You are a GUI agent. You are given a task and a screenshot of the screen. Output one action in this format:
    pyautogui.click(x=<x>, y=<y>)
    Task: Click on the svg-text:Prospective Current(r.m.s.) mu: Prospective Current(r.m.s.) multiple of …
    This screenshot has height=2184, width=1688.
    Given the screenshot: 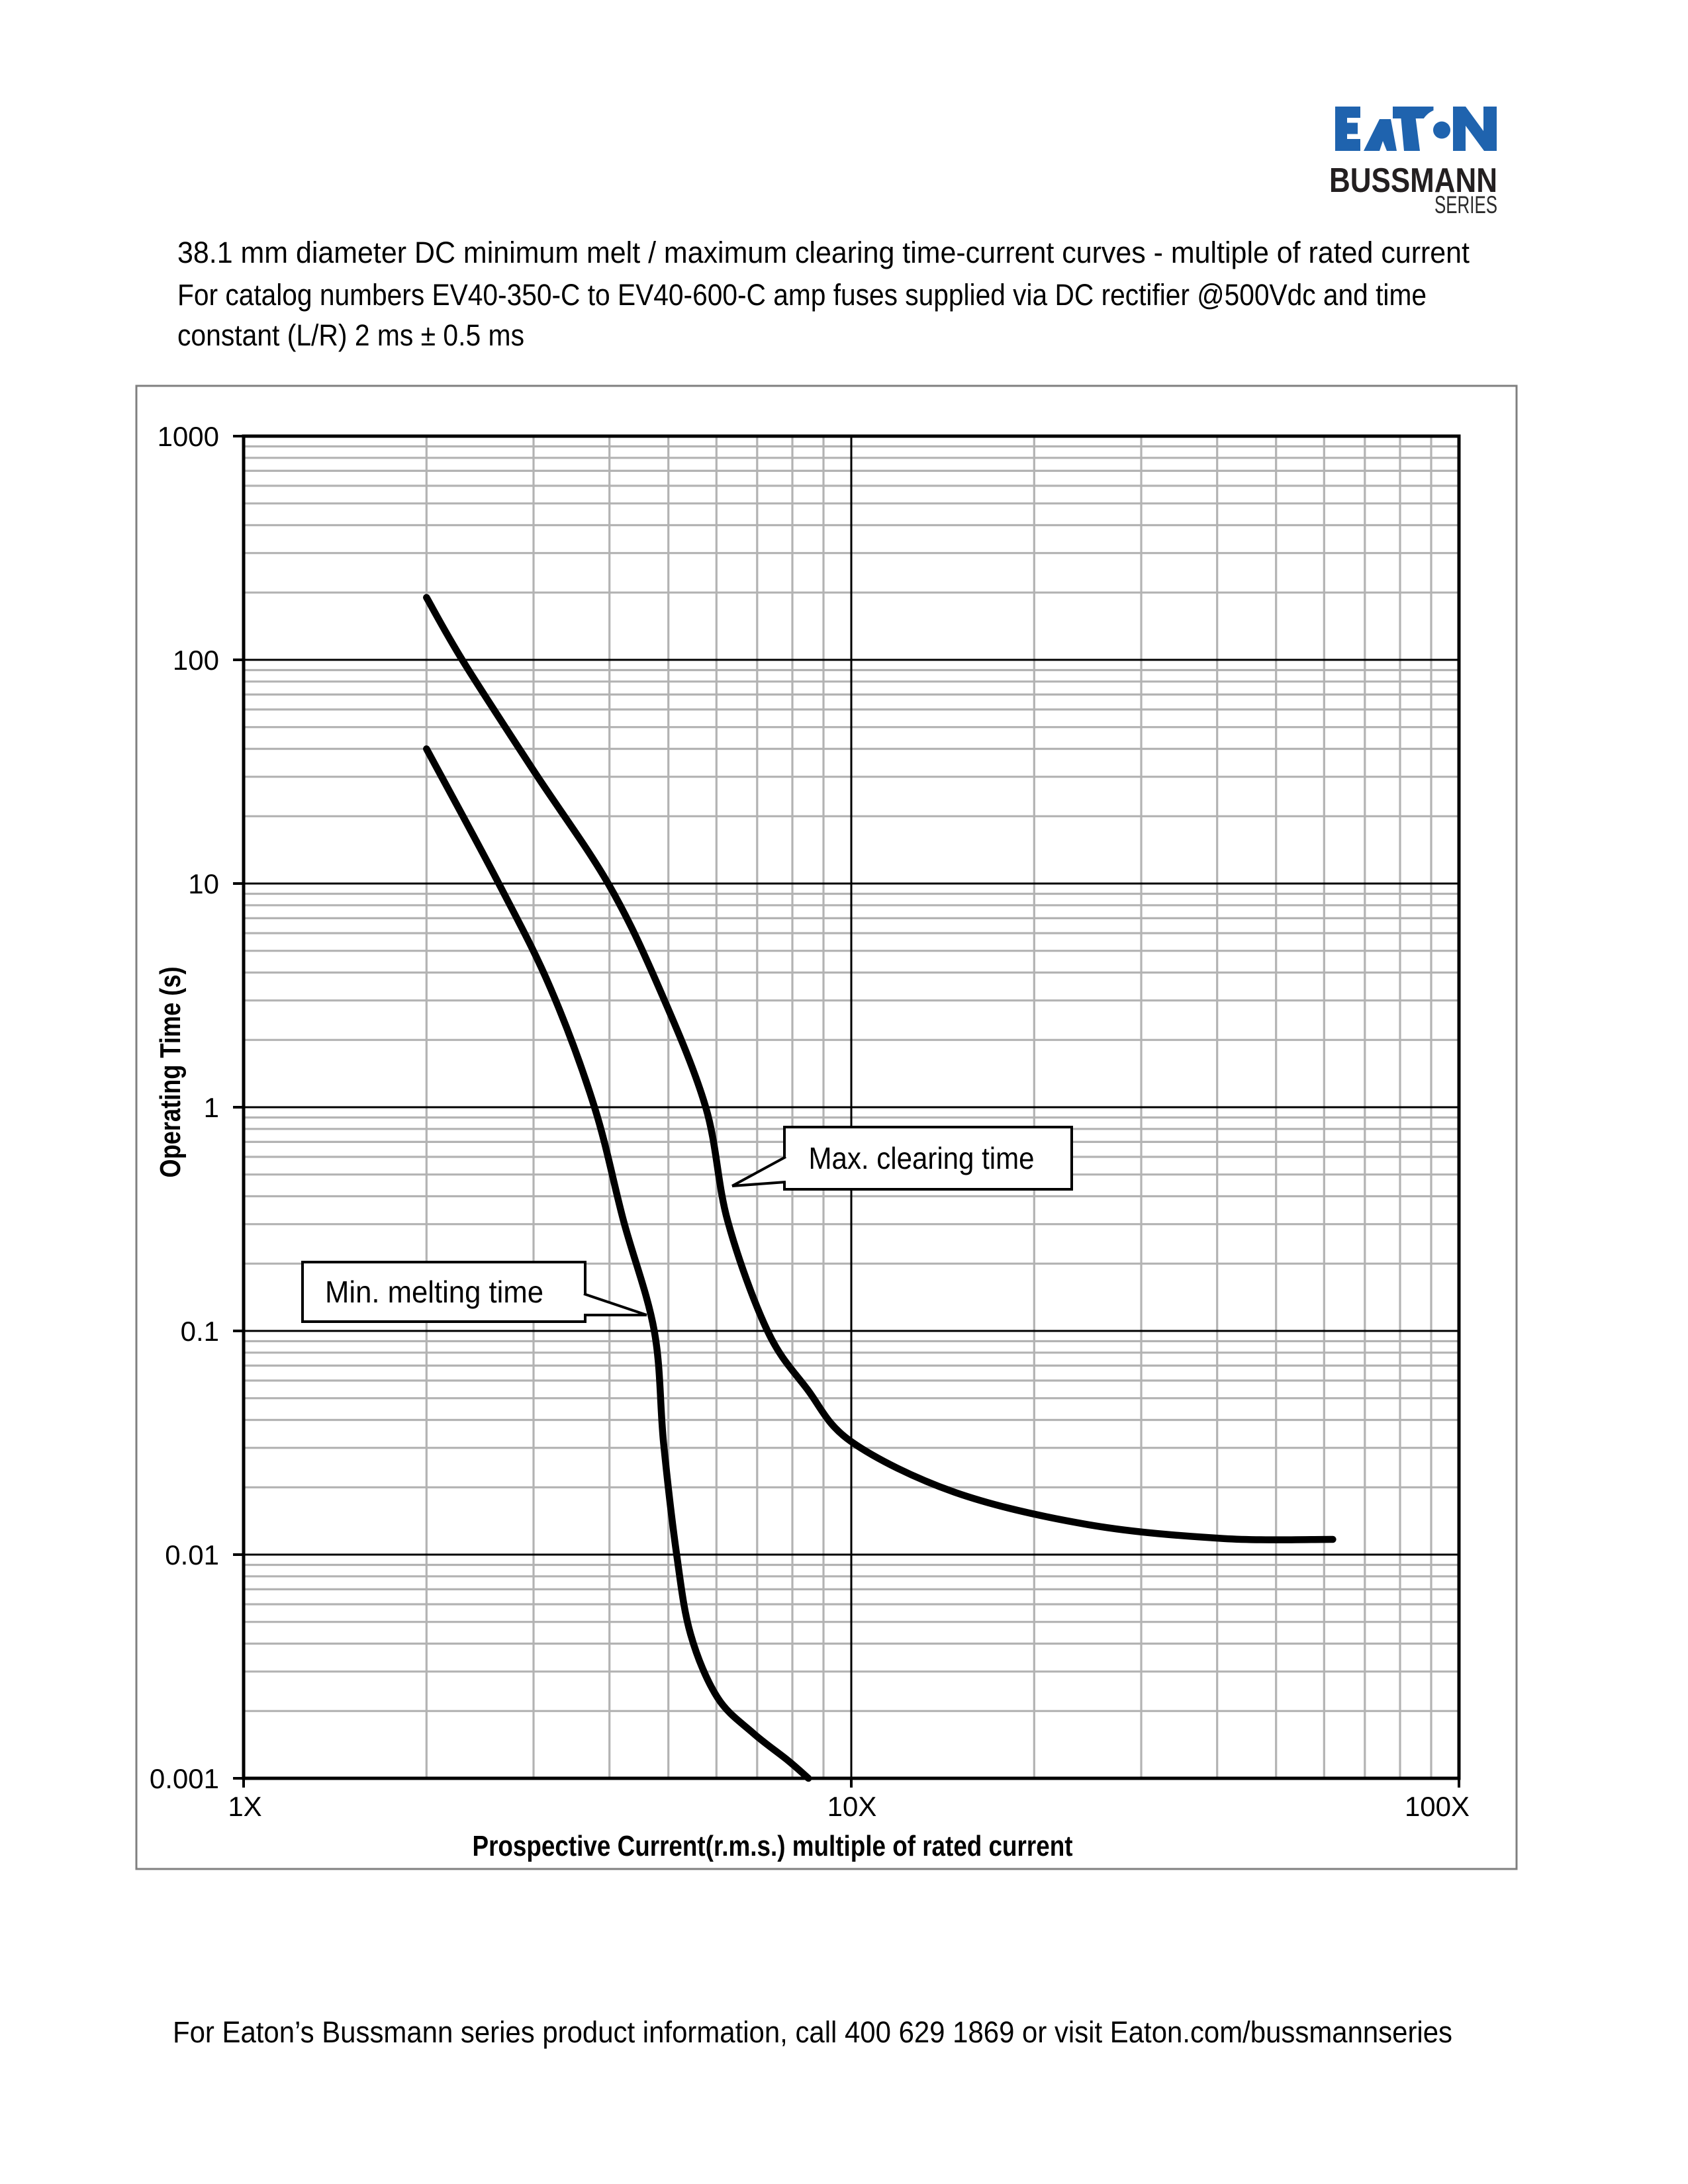 What is the action you would take?
    pyautogui.click(x=773, y=1846)
    